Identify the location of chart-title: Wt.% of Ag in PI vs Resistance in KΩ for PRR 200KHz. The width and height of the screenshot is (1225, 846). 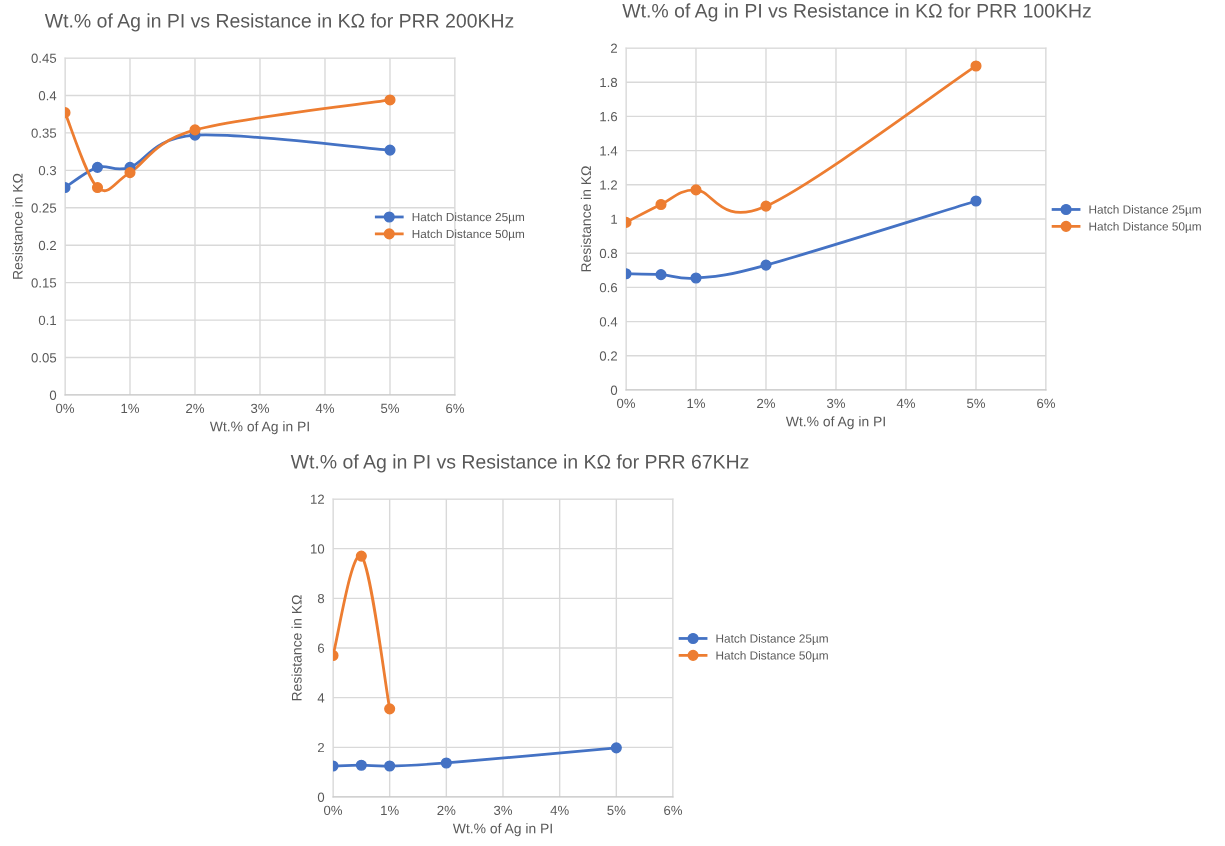
(279, 22).